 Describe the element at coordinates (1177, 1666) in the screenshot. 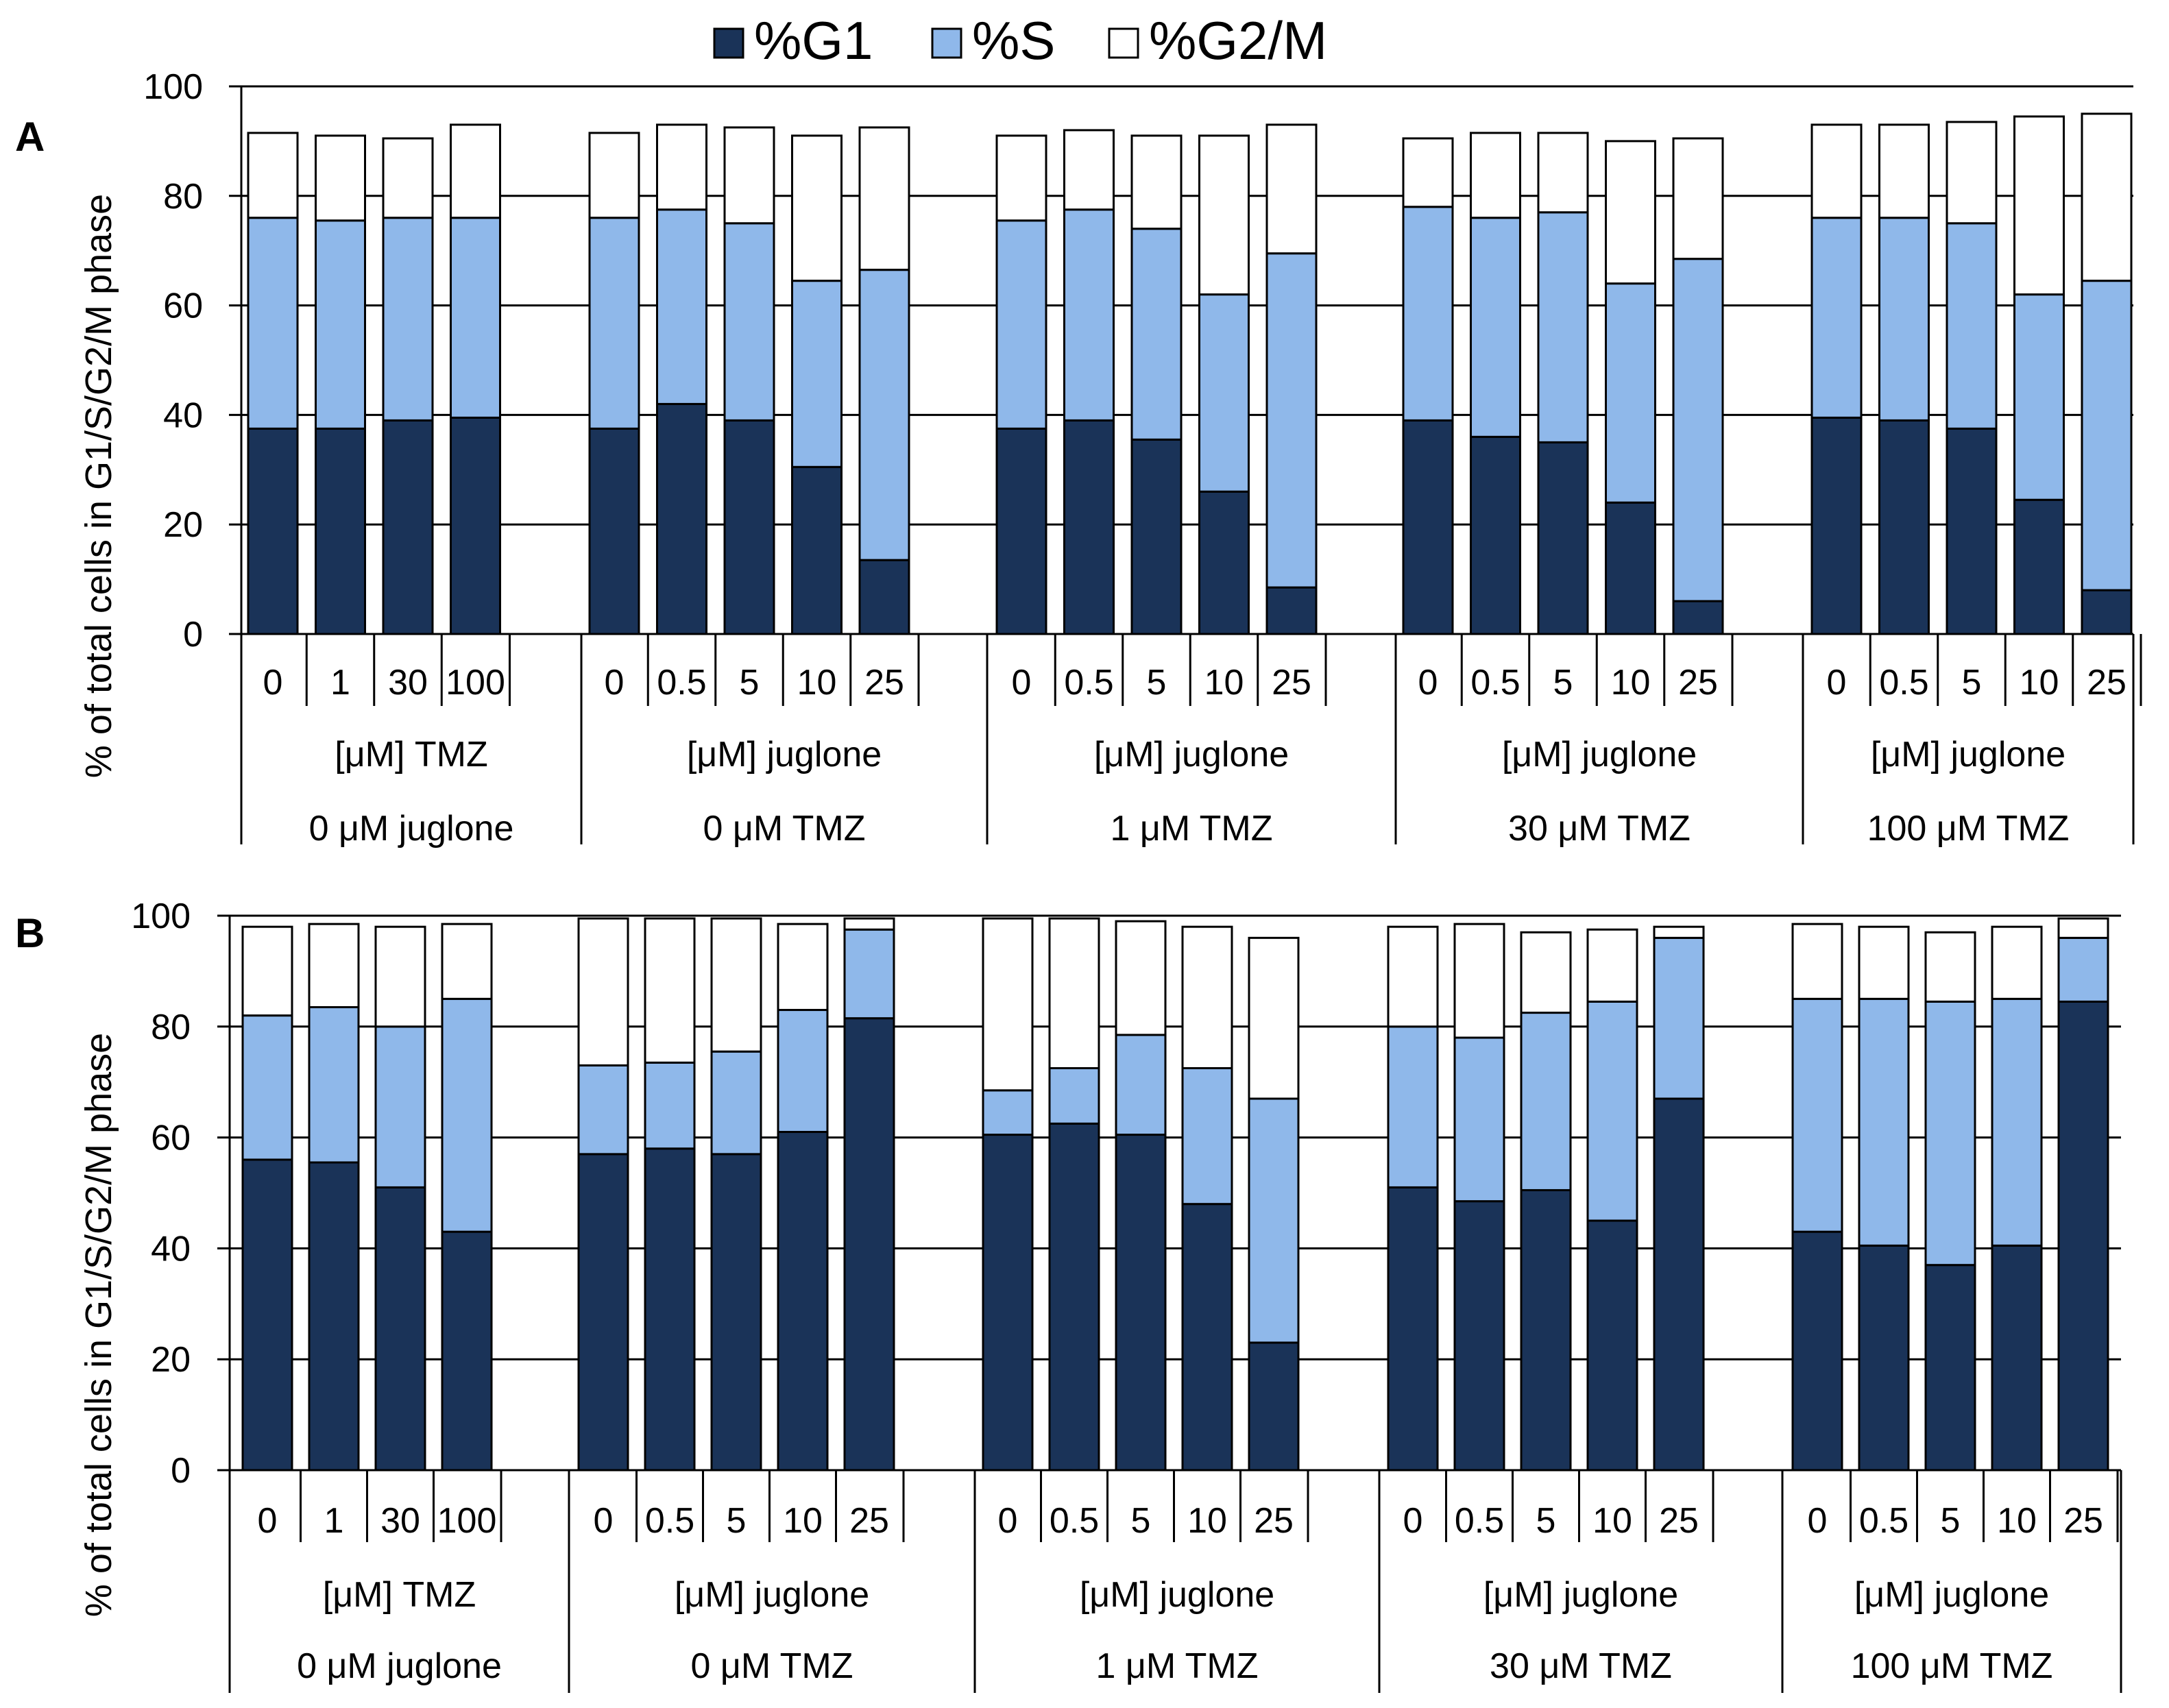

I see `group-label: 1 μM TMZ` at that location.